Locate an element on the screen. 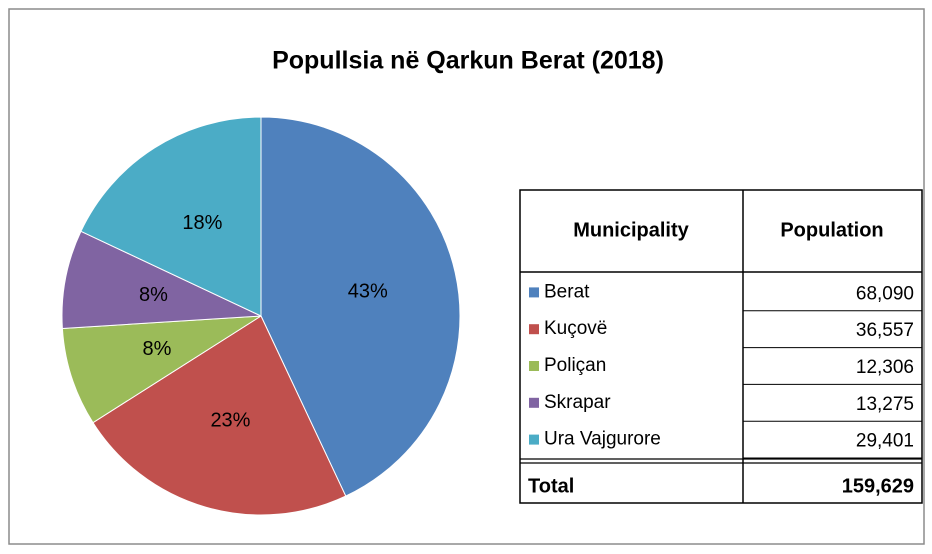 The image size is (932, 554). row-value: 68,090 is located at coordinates (885, 293).